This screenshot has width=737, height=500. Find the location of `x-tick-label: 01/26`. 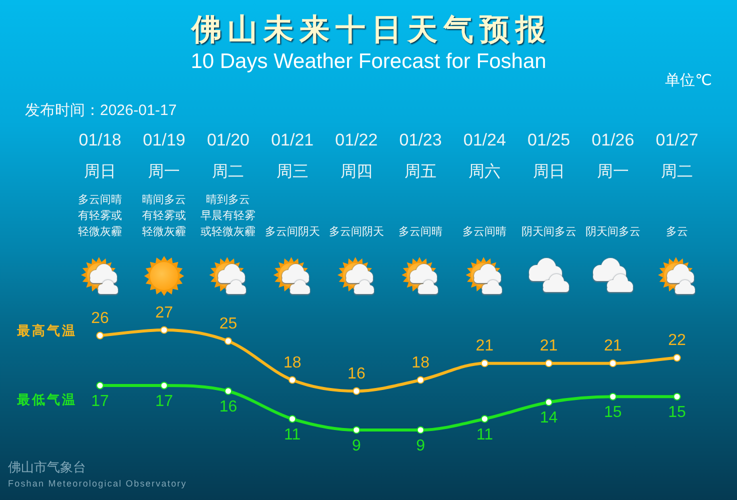

x-tick-label: 01/26 is located at coordinates (613, 140).